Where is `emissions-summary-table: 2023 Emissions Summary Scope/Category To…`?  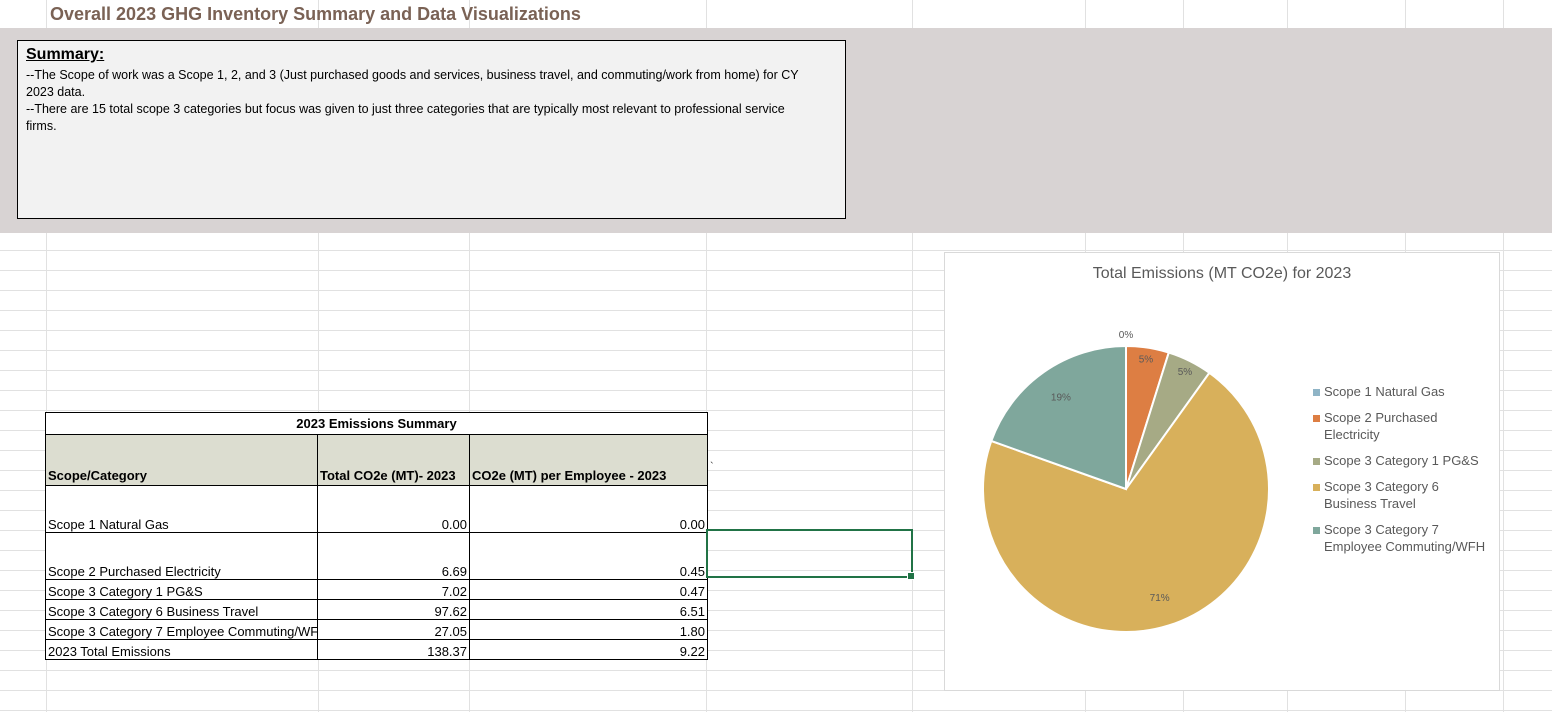
emissions-summary-table: 2023 Emissions Summary Scope/Category To… is located at coordinates (376, 536).